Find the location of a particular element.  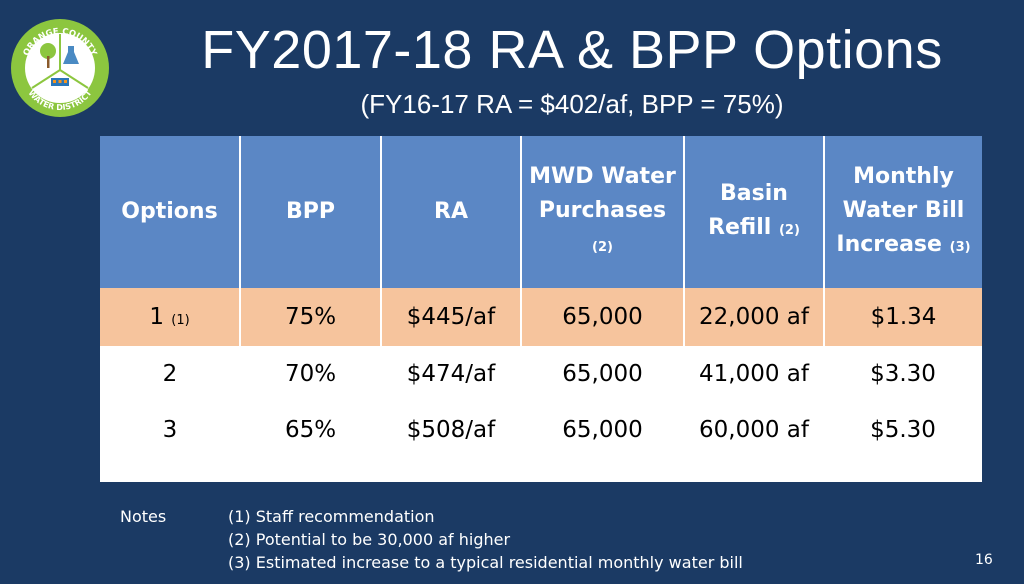

cell-bill-increase: $5.30 is located at coordinates (903, 430).